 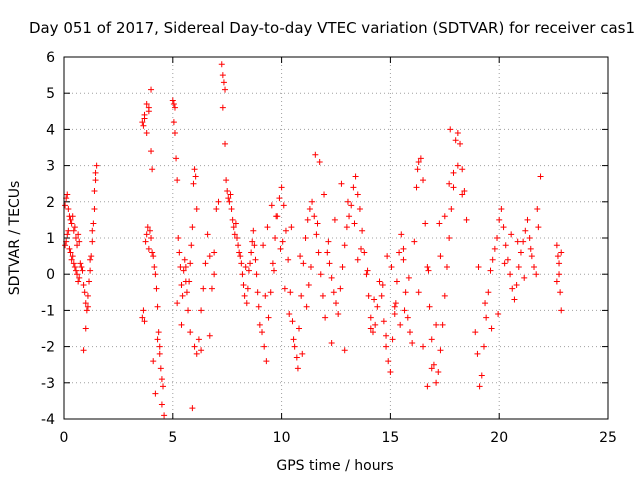 I want to click on x-axis-label: GPS time / hours, so click(x=334, y=466).